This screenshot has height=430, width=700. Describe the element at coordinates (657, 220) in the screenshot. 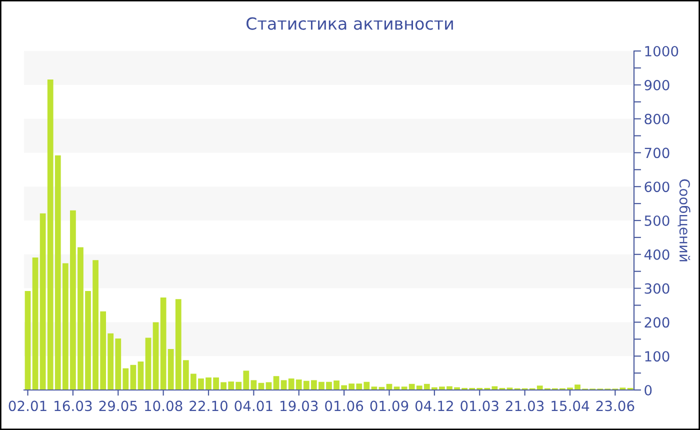

I see `y-tick-label: 500` at that location.